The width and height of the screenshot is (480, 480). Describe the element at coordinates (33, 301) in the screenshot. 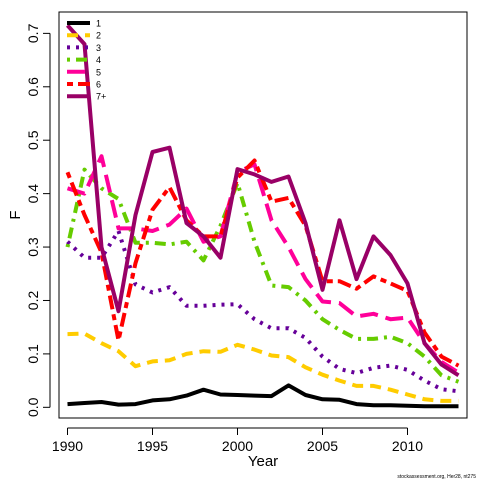

I see `y-tick-label: 0.2` at that location.